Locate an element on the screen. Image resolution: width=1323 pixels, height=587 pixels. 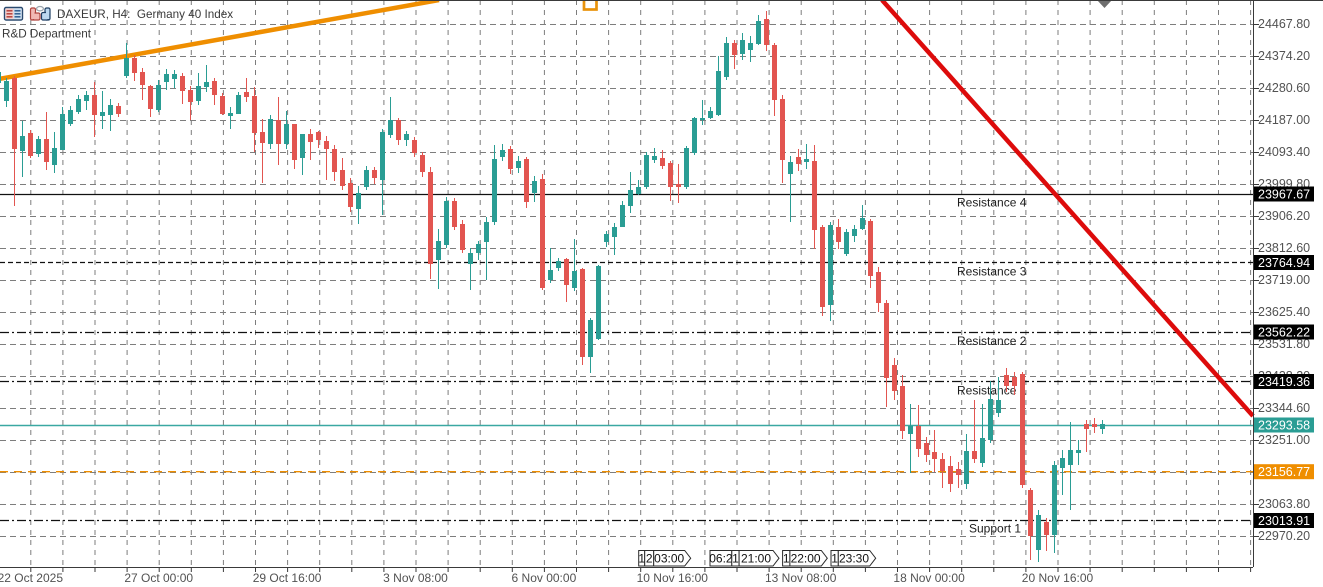
svg-text: 6 Nov 00:00 is located at coordinates (544, 578).